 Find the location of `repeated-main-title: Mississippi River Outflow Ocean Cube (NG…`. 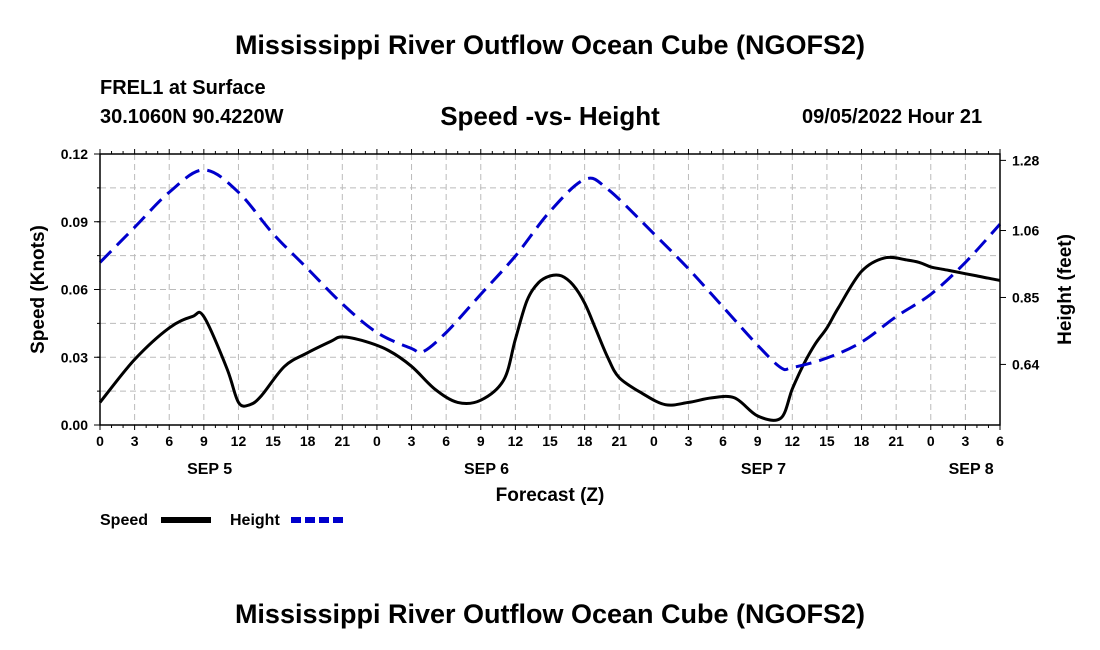

repeated-main-title: Mississippi River Outflow Ocean Cube (NG… is located at coordinates (550, 614).